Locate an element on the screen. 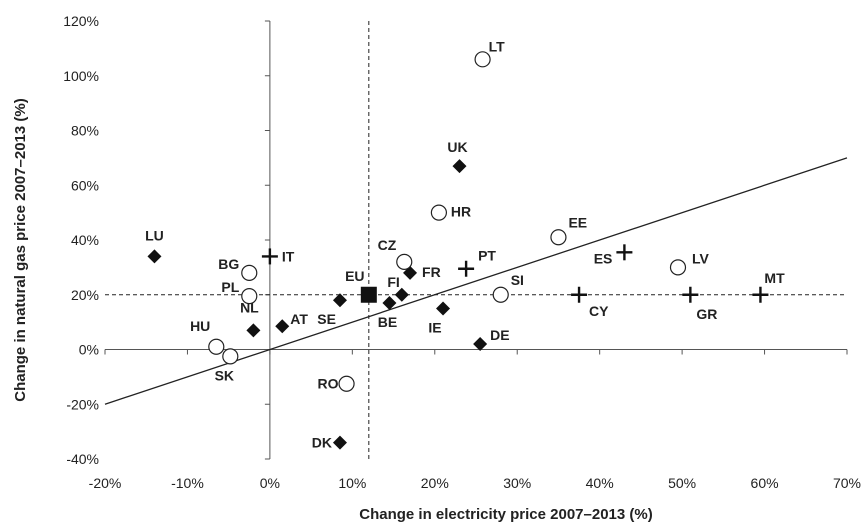  point-label-se: SE is located at coordinates (326, 319).